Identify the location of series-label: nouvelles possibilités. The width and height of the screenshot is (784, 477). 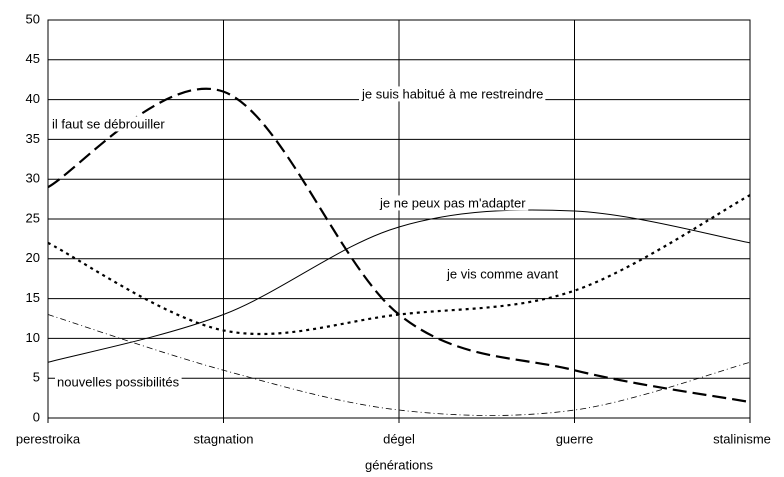
(118, 381).